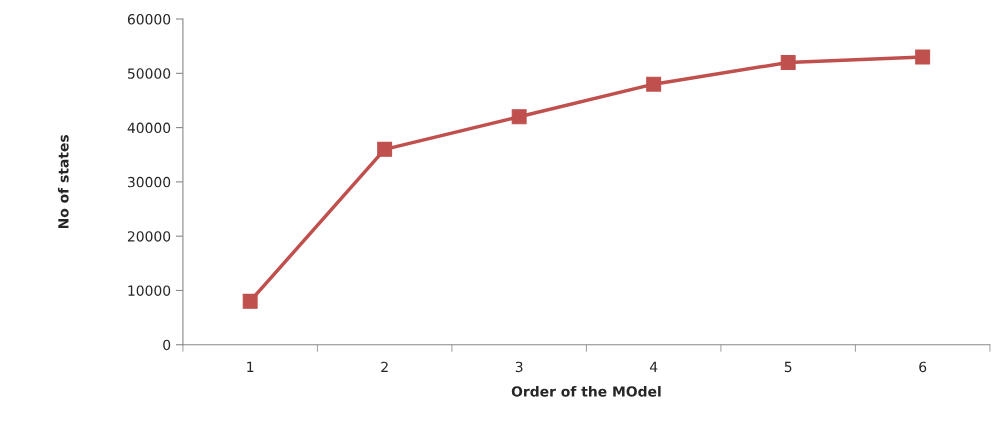 This screenshot has height=423, width=1005. I want to click on y-tick-label: 0, so click(167, 345).